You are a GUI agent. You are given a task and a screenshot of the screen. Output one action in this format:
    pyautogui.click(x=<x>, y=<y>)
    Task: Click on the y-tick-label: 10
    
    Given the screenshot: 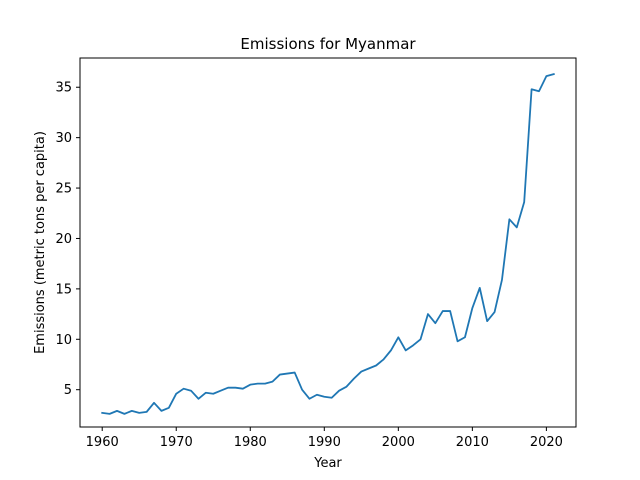 What is the action you would take?
    pyautogui.click(x=63, y=340)
    